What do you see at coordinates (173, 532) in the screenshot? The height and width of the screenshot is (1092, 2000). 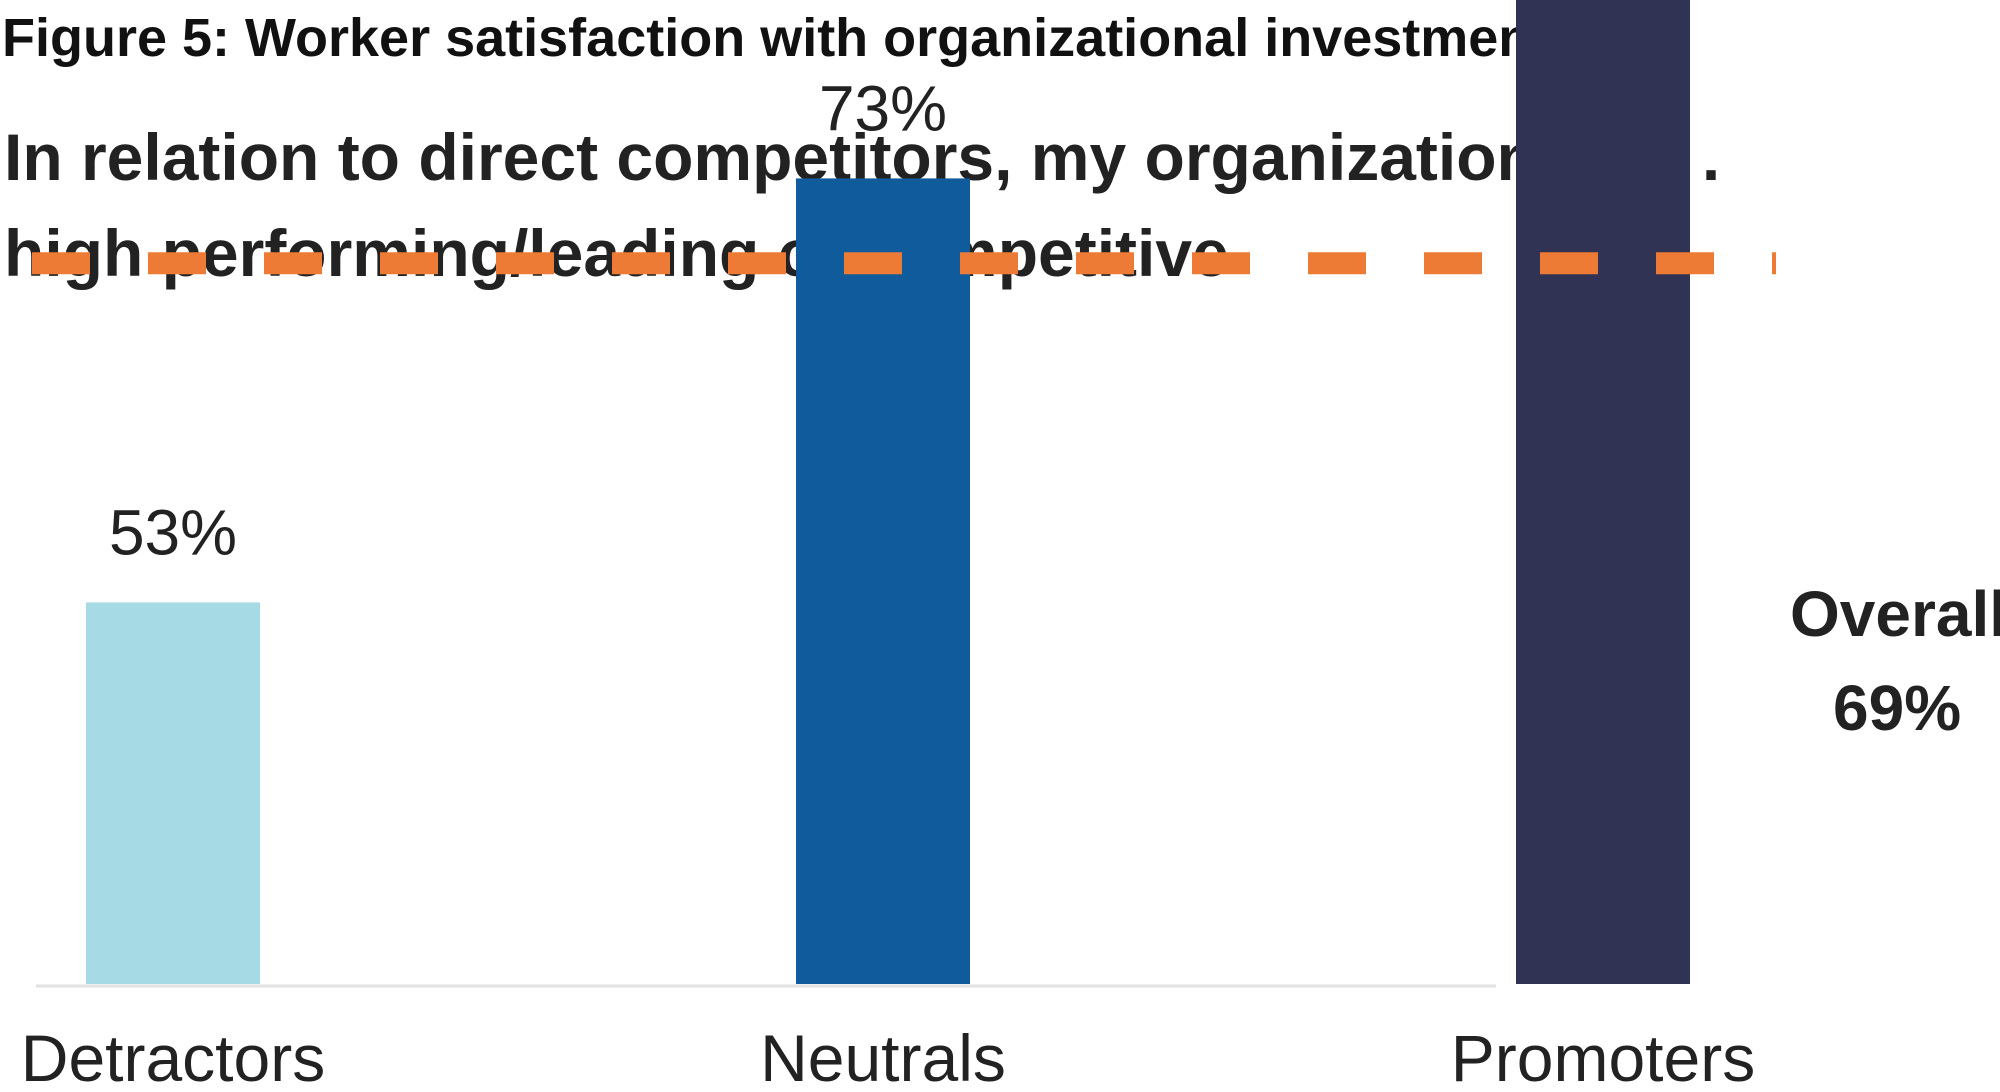 I see `value-label-detractors: 53%` at bounding box center [173, 532].